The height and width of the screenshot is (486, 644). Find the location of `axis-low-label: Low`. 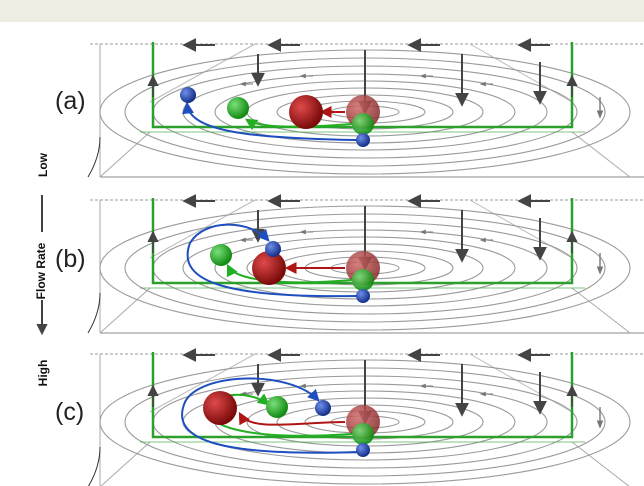

axis-low-label: Low is located at coordinates (43, 165).